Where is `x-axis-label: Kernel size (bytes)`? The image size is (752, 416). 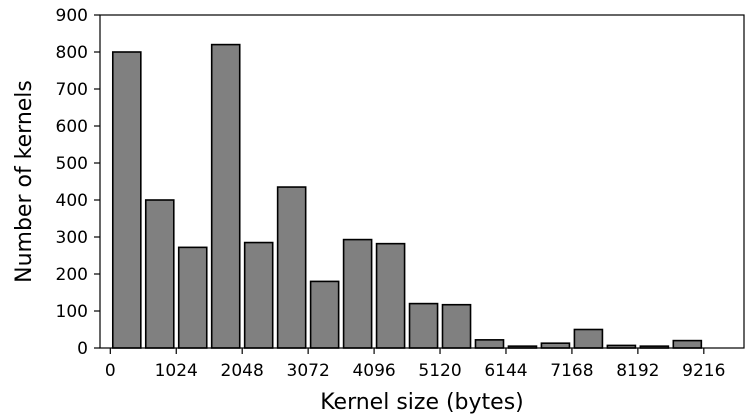
x-axis-label: Kernel size (bytes) is located at coordinates (422, 402).